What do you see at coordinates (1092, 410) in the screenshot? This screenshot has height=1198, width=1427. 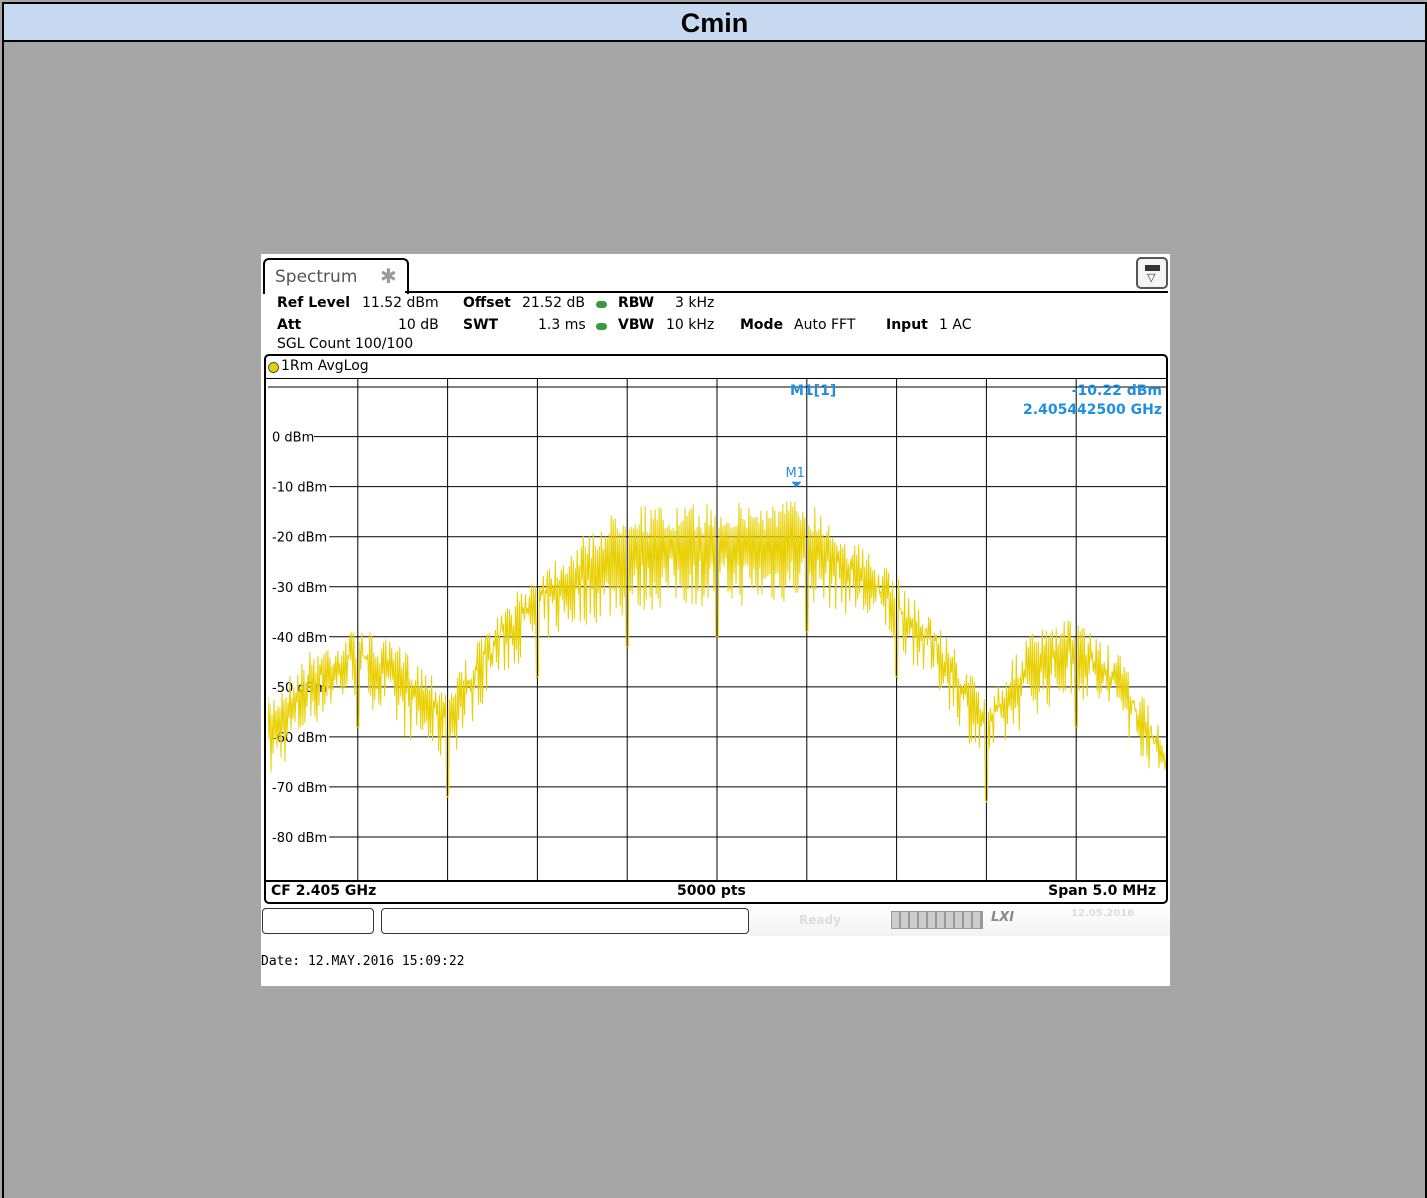 I see `marker-readout-frequency: 2.405442500 GHz` at bounding box center [1092, 410].